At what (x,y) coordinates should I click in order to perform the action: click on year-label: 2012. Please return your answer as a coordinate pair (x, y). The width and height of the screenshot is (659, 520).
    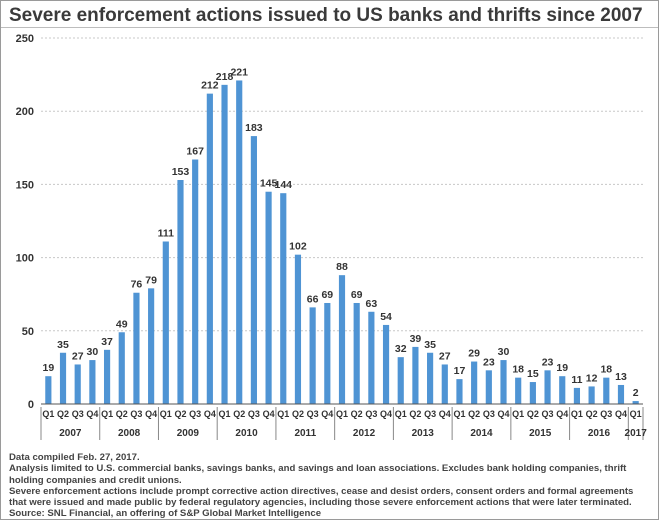
    Looking at the image, I should click on (364, 433).